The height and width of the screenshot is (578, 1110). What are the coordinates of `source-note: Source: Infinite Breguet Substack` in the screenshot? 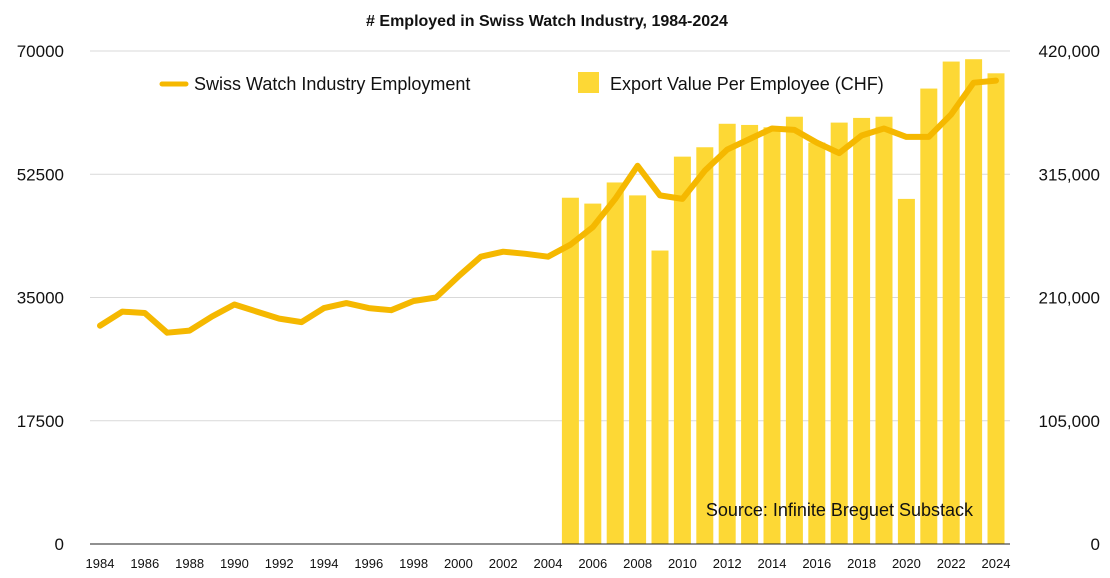 It's located at (840, 510).